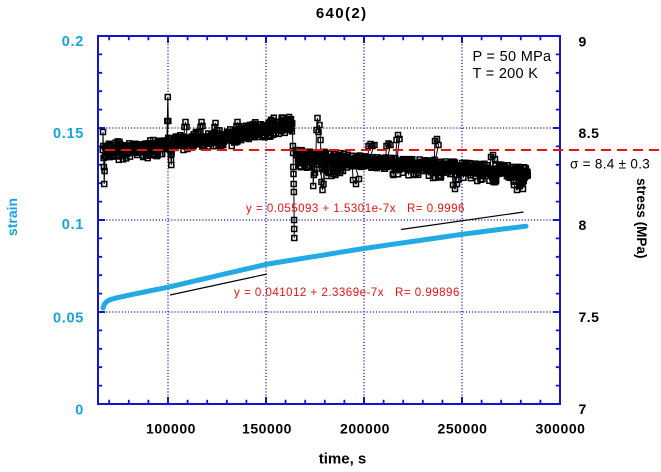  What do you see at coordinates (589, 133) in the screenshot?
I see `svg-text: 8.5` at bounding box center [589, 133].